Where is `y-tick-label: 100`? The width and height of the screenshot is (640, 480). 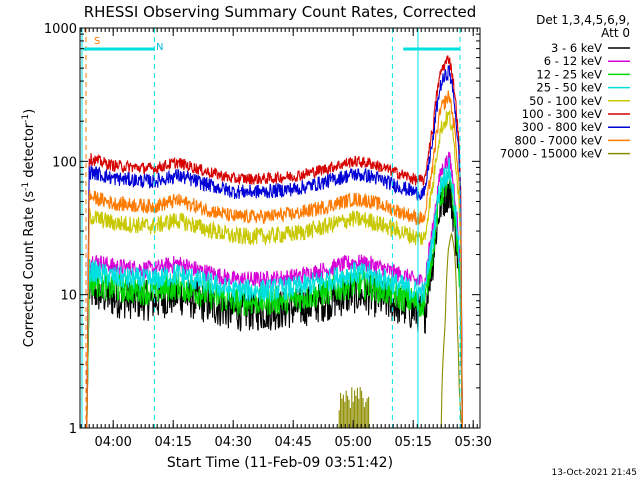
y-tick-label: 100 is located at coordinates (64, 162).